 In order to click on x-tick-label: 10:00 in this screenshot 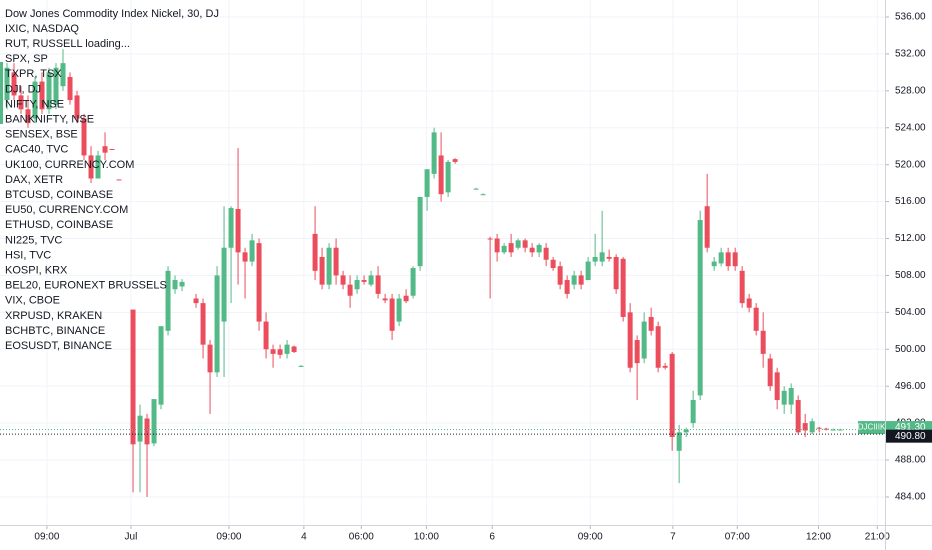, I will do `click(426, 537)`.